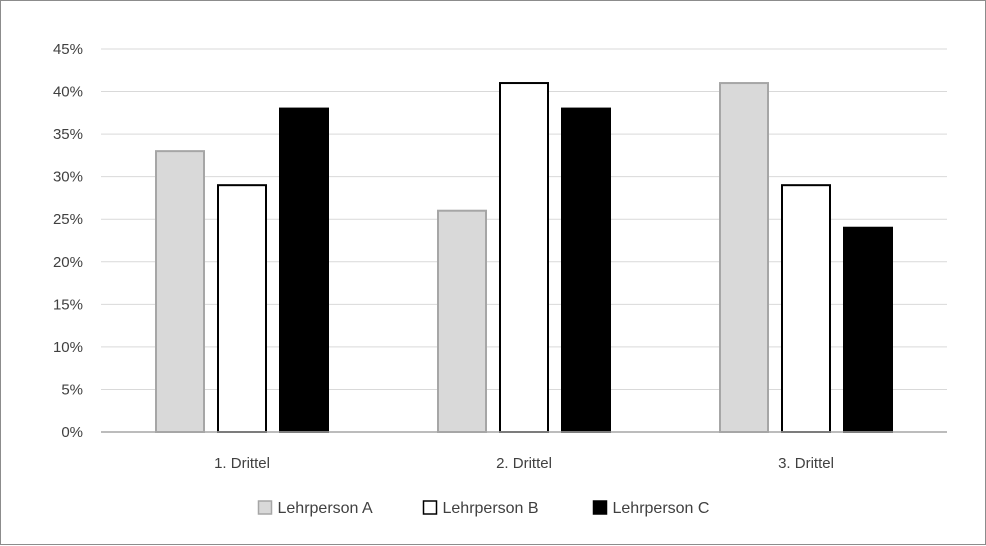 The height and width of the screenshot is (546, 986). Describe the element at coordinates (68, 304) in the screenshot. I see `y-tick-label: 15%` at that location.